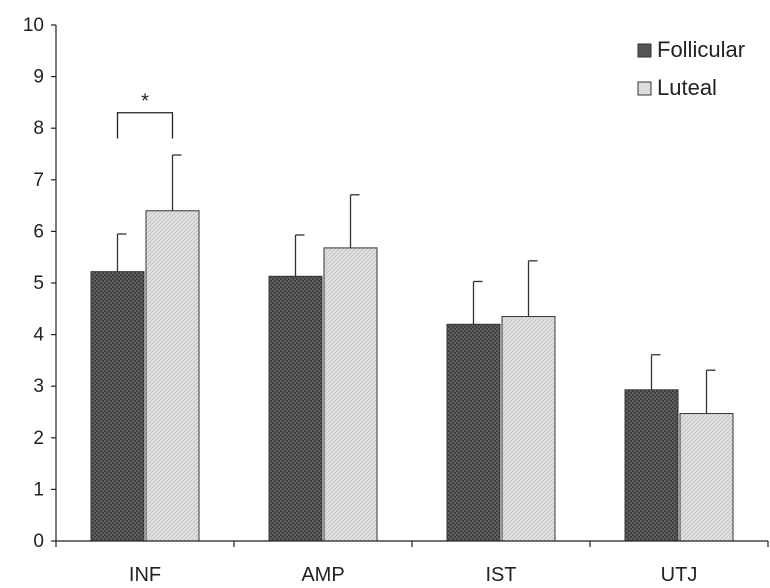 This screenshot has height=588, width=770. Describe the element at coordinates (38, 231) in the screenshot. I see `y-tick-label: 6` at that location.